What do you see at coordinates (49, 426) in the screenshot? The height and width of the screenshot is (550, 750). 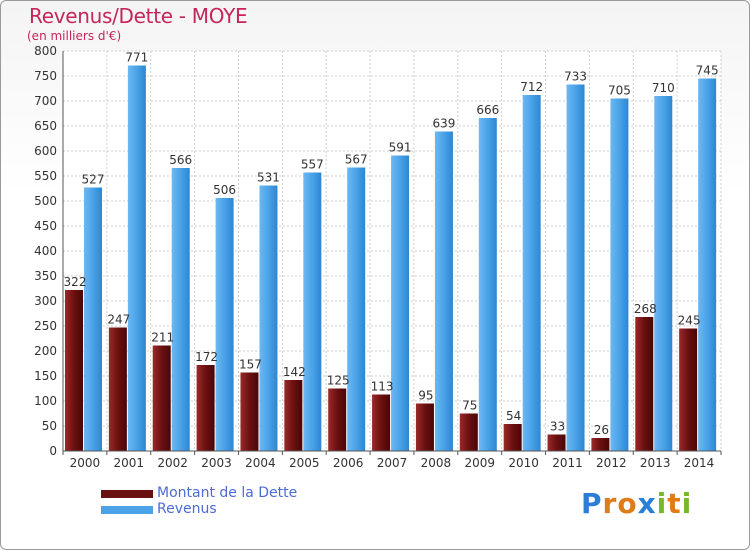 I see `y-tick-label: 50` at bounding box center [49, 426].